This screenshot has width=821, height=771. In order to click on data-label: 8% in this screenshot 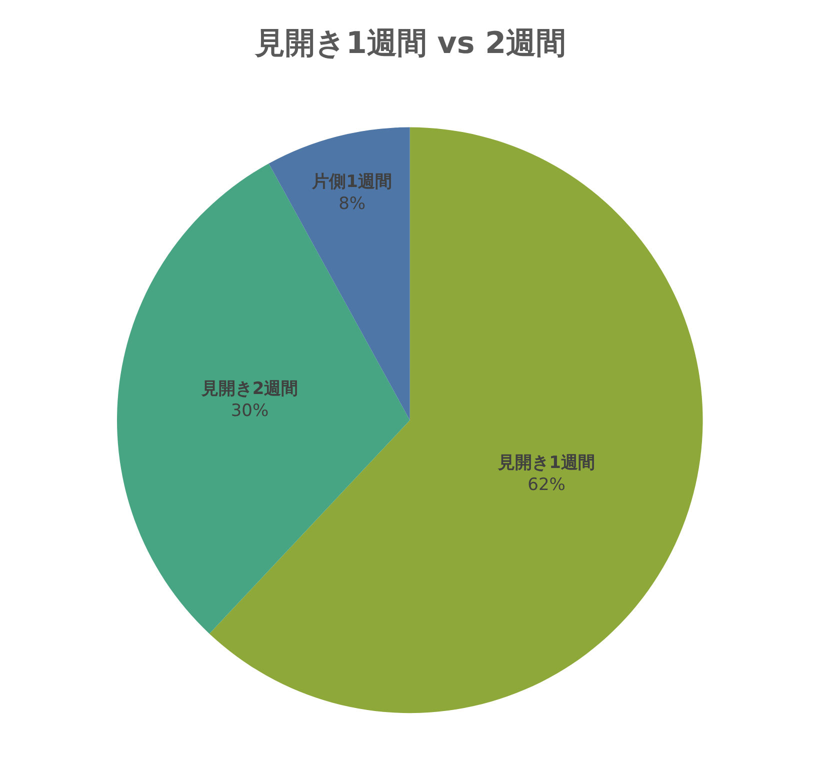, I will do `click(352, 204)`.